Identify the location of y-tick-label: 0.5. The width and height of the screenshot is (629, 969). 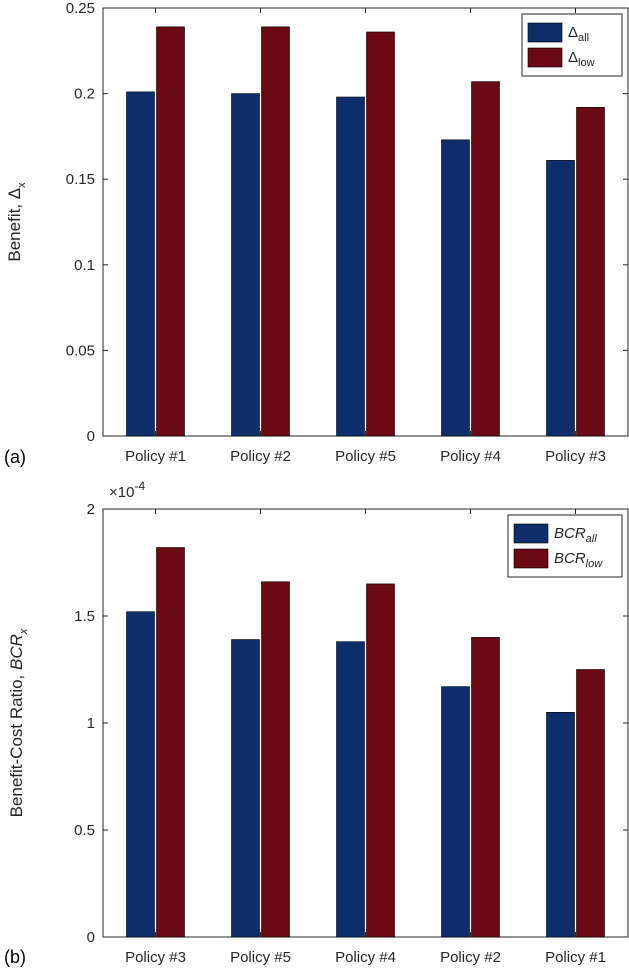
(84, 830).